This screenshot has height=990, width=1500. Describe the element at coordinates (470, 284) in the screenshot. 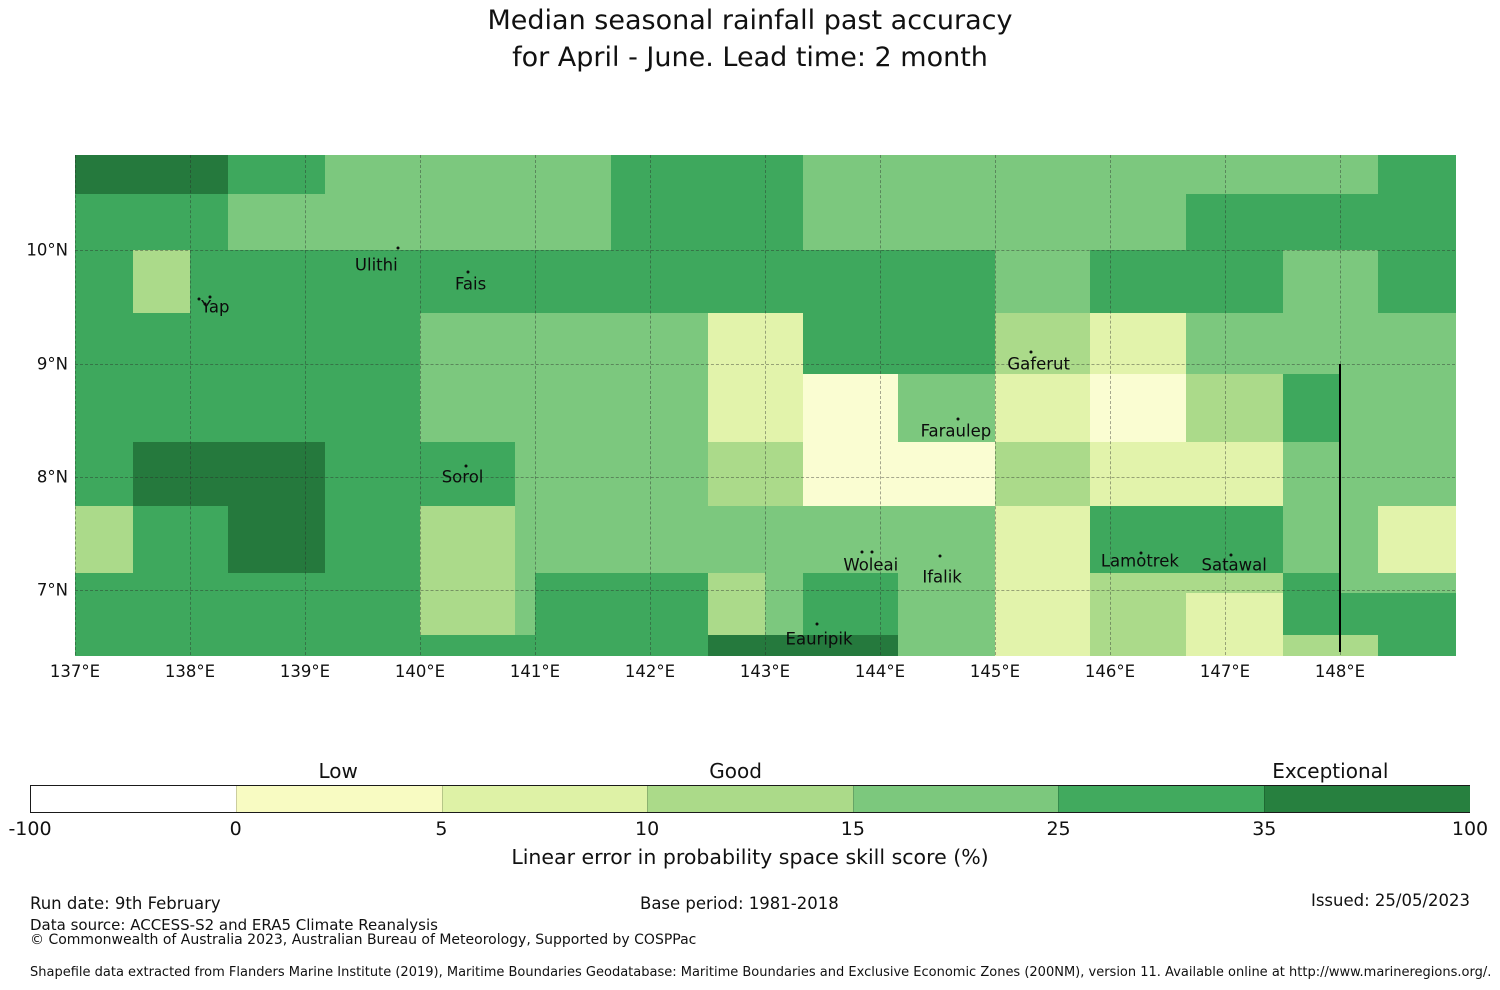

I see `island-label: Fais` at that location.